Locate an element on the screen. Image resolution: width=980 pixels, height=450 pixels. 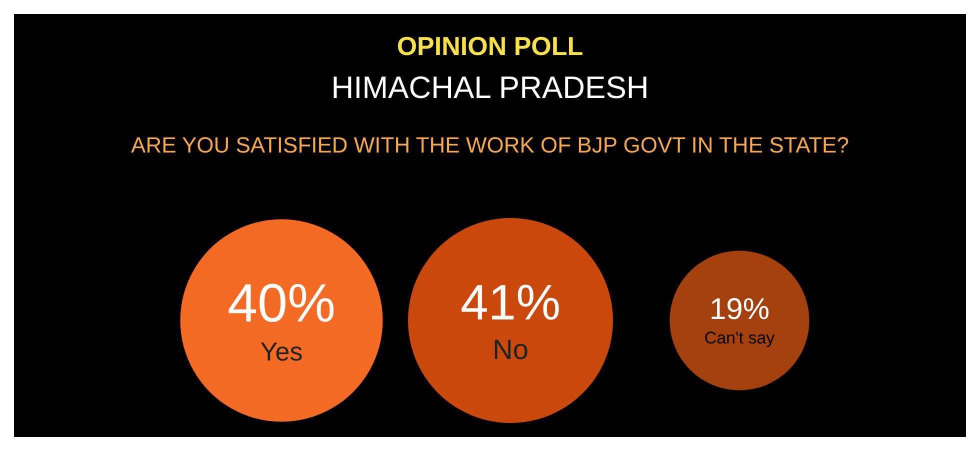
category-label: Can't say is located at coordinates (740, 338).